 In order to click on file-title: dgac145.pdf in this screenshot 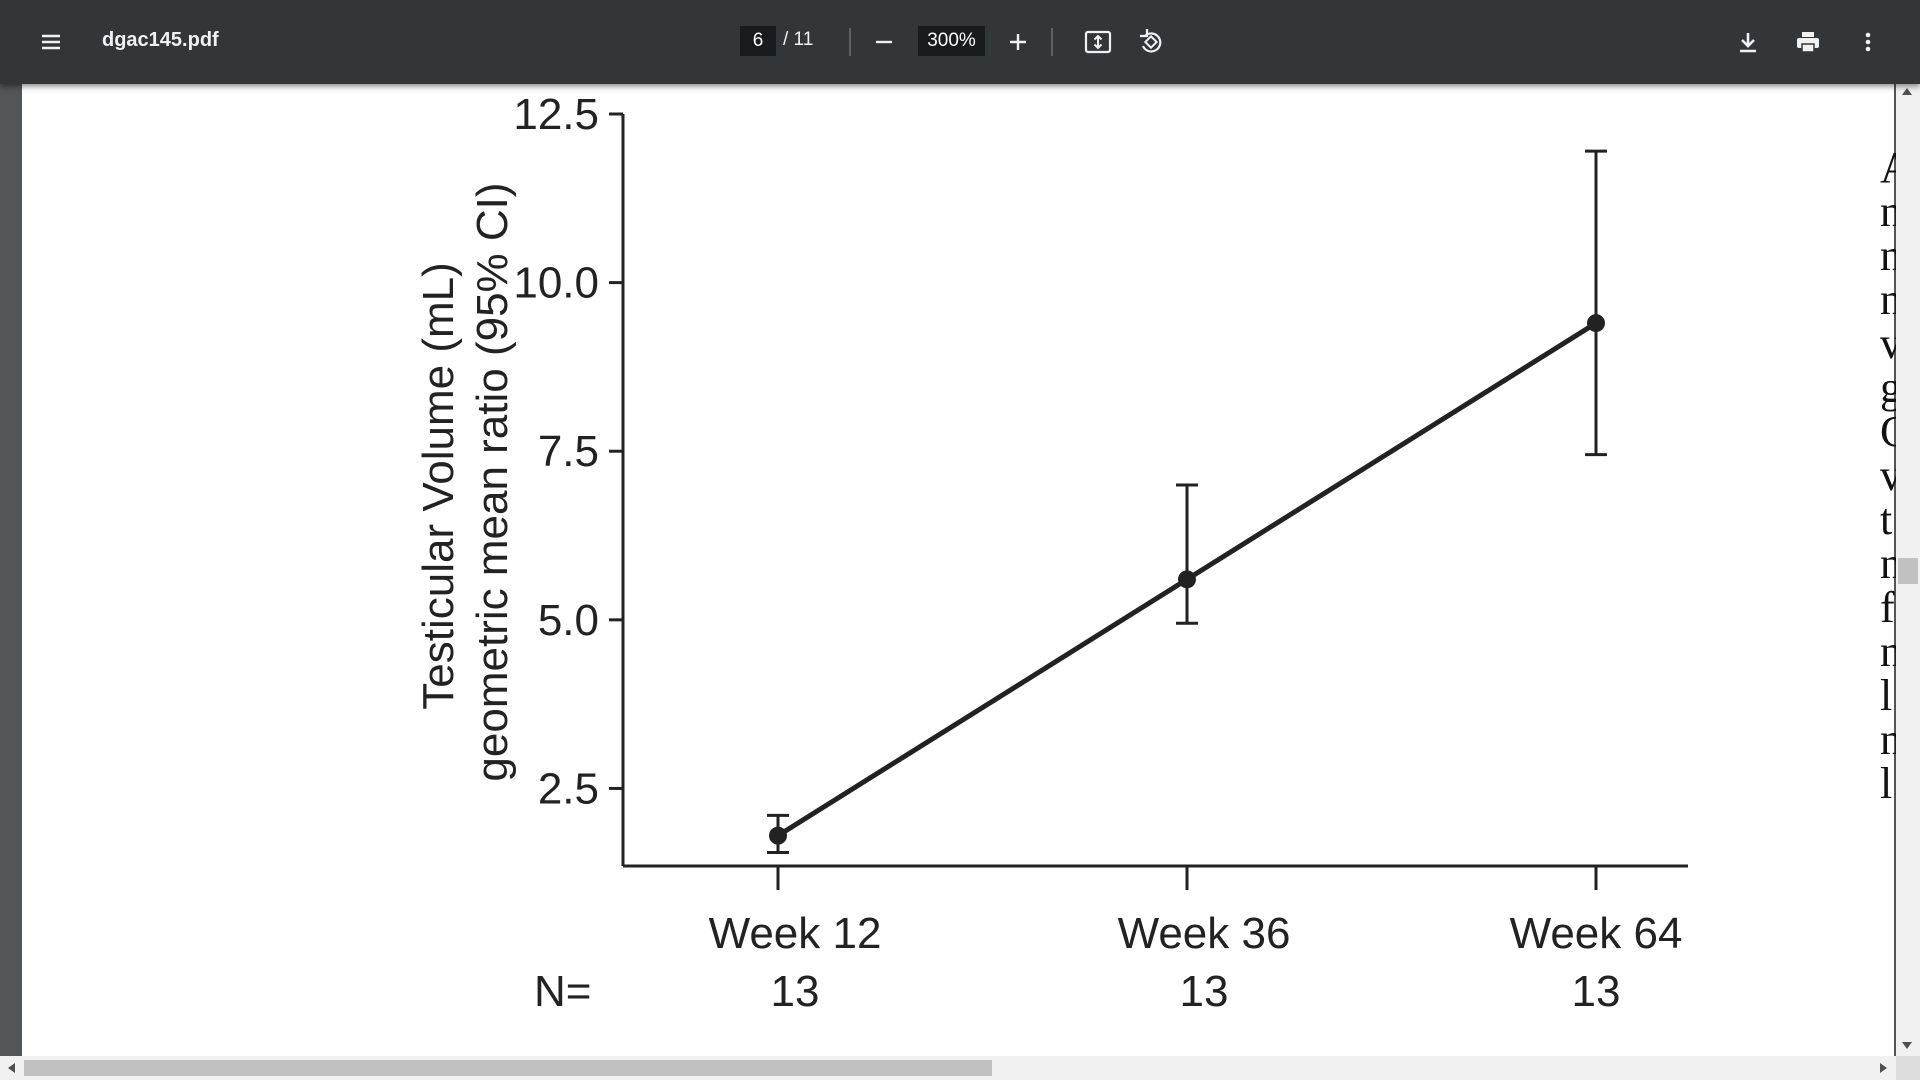, I will do `click(160, 40)`.